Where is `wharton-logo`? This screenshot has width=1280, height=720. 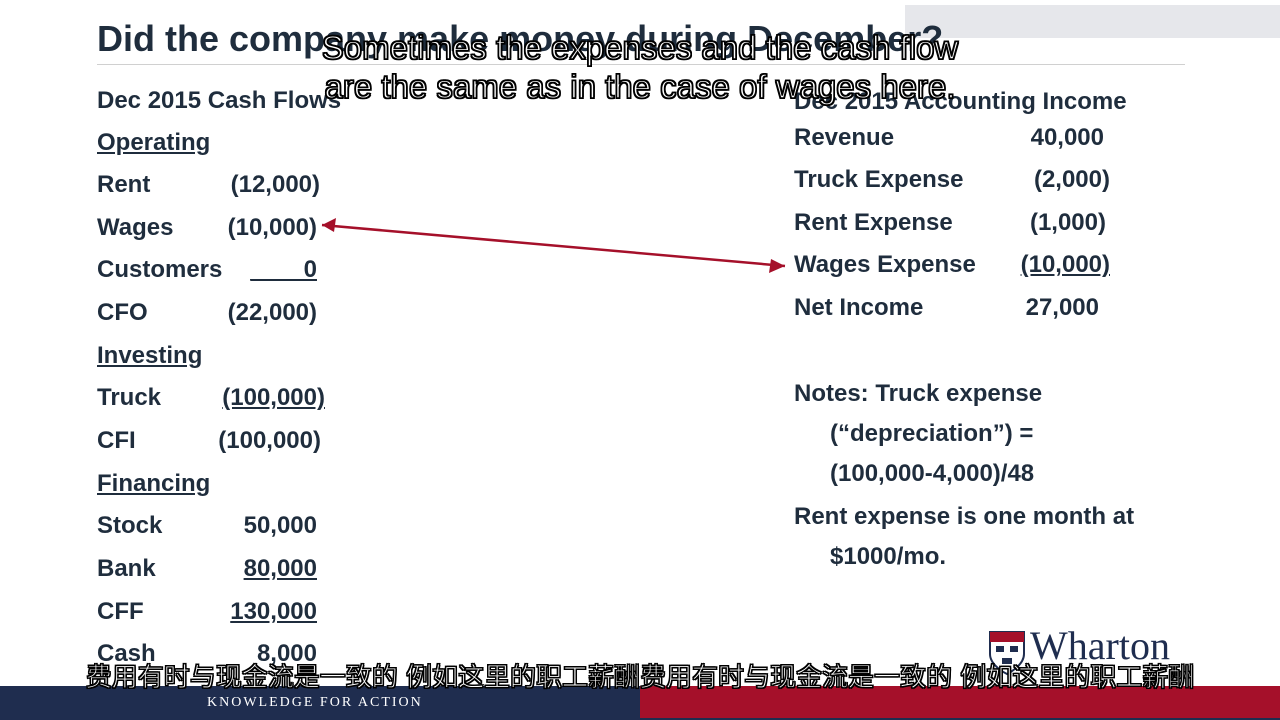
wharton-logo is located at coordinates (1007, 653).